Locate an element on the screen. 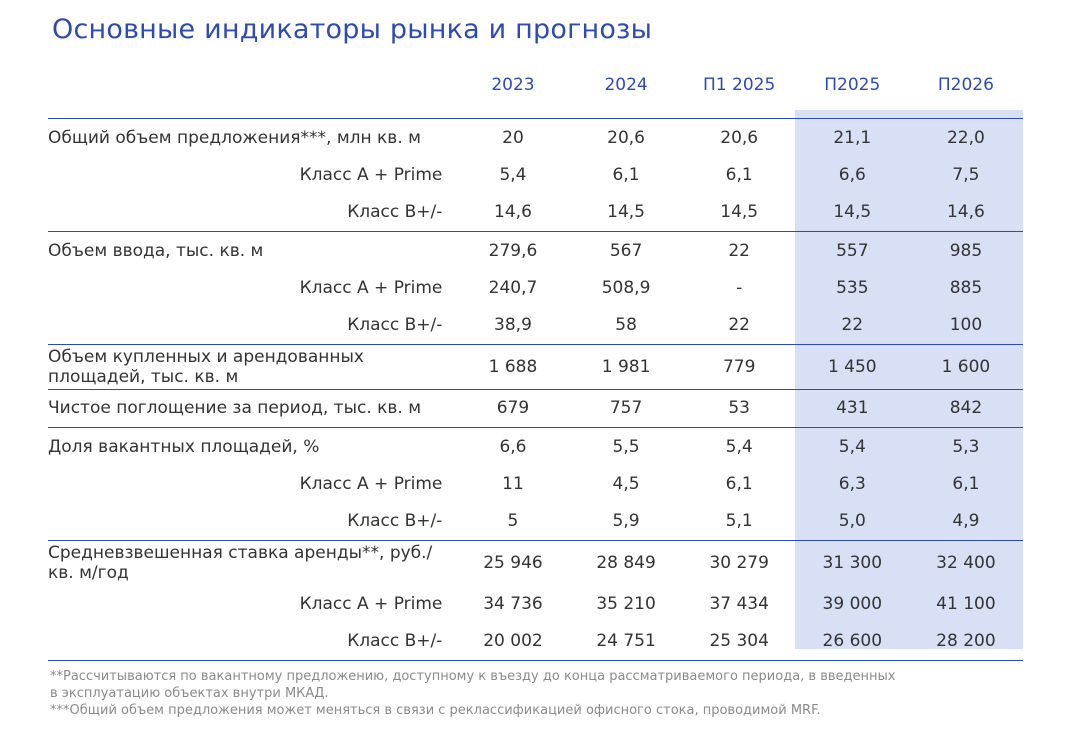 This screenshot has width=1083, height=737. cell-value: 26 600 is located at coordinates (852, 641).